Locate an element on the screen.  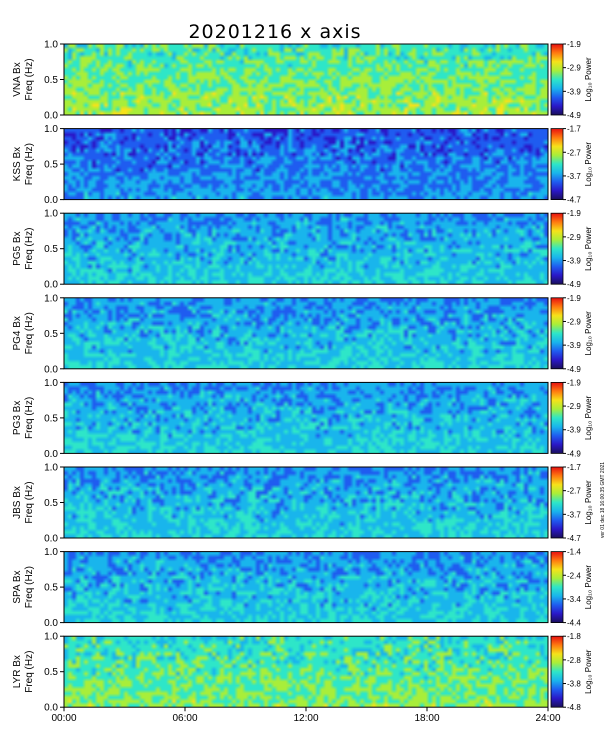
x-tick-label: 12:00 is located at coordinates (305, 718).